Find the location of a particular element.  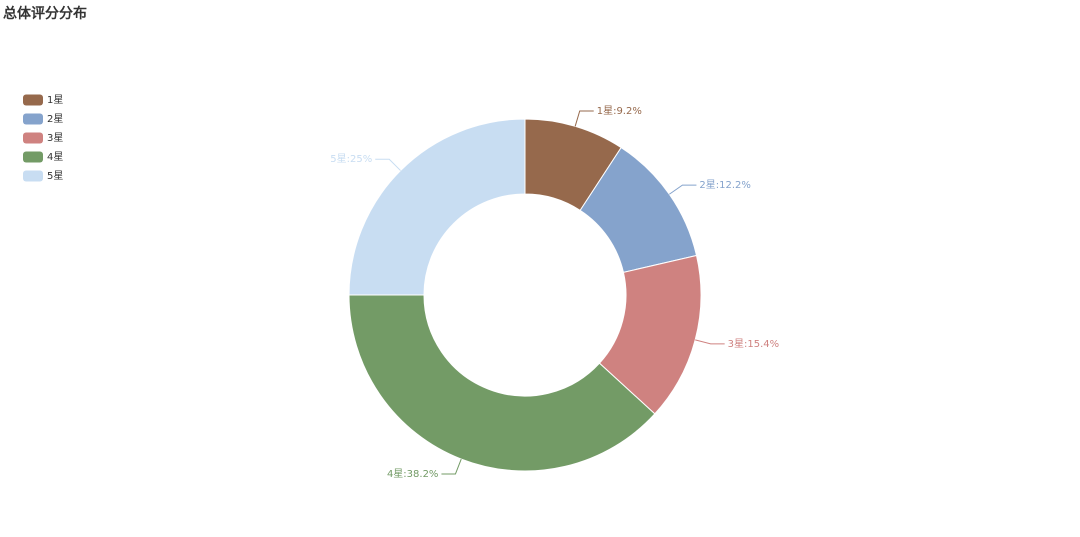

slice-label: 4星:38.2% is located at coordinates (413, 474).